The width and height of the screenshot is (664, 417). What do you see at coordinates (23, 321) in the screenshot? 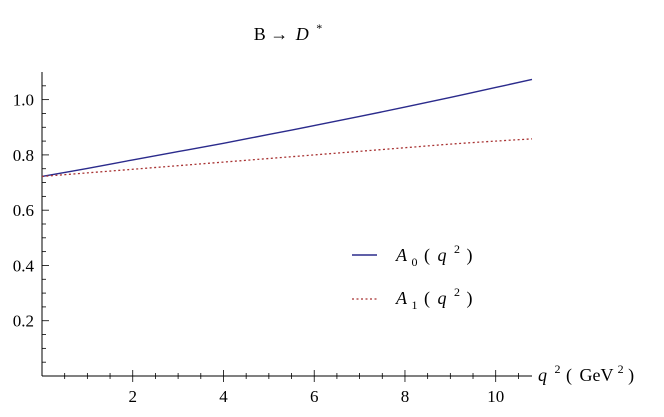
I see `y-tick-label: 0.2` at bounding box center [23, 321].